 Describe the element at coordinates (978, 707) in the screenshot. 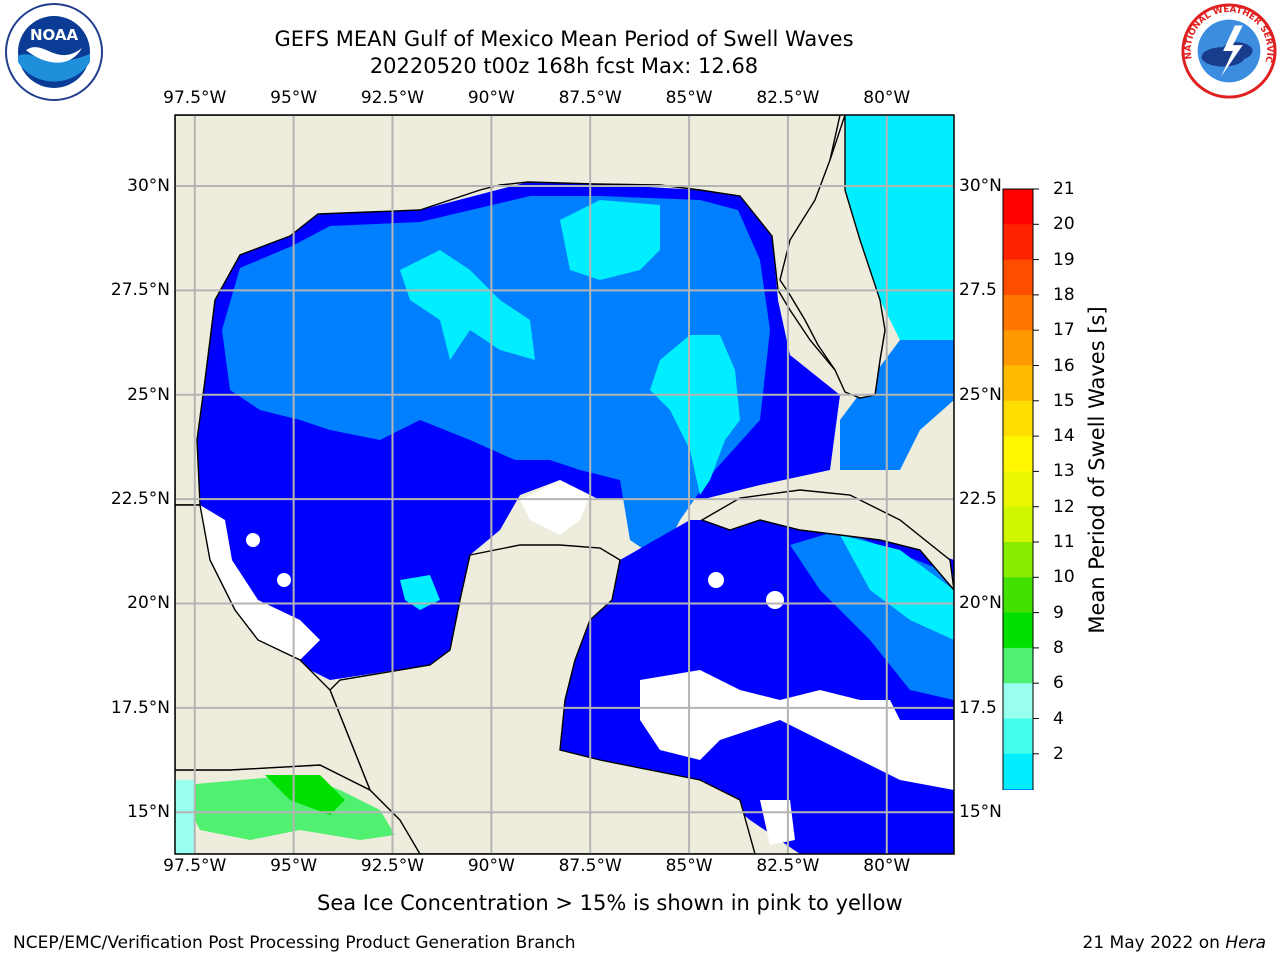

I see `lat-label-right: 17.5` at that location.